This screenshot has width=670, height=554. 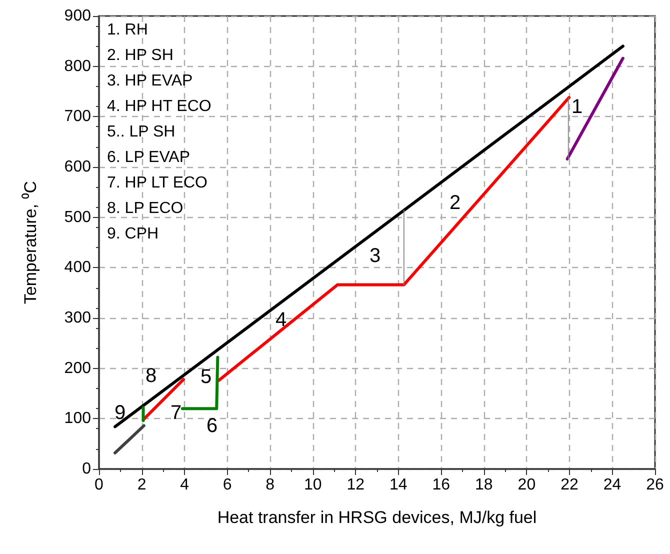 What do you see at coordinates (157, 183) in the screenshot?
I see `annotation: 7. HP LT ECO` at bounding box center [157, 183].